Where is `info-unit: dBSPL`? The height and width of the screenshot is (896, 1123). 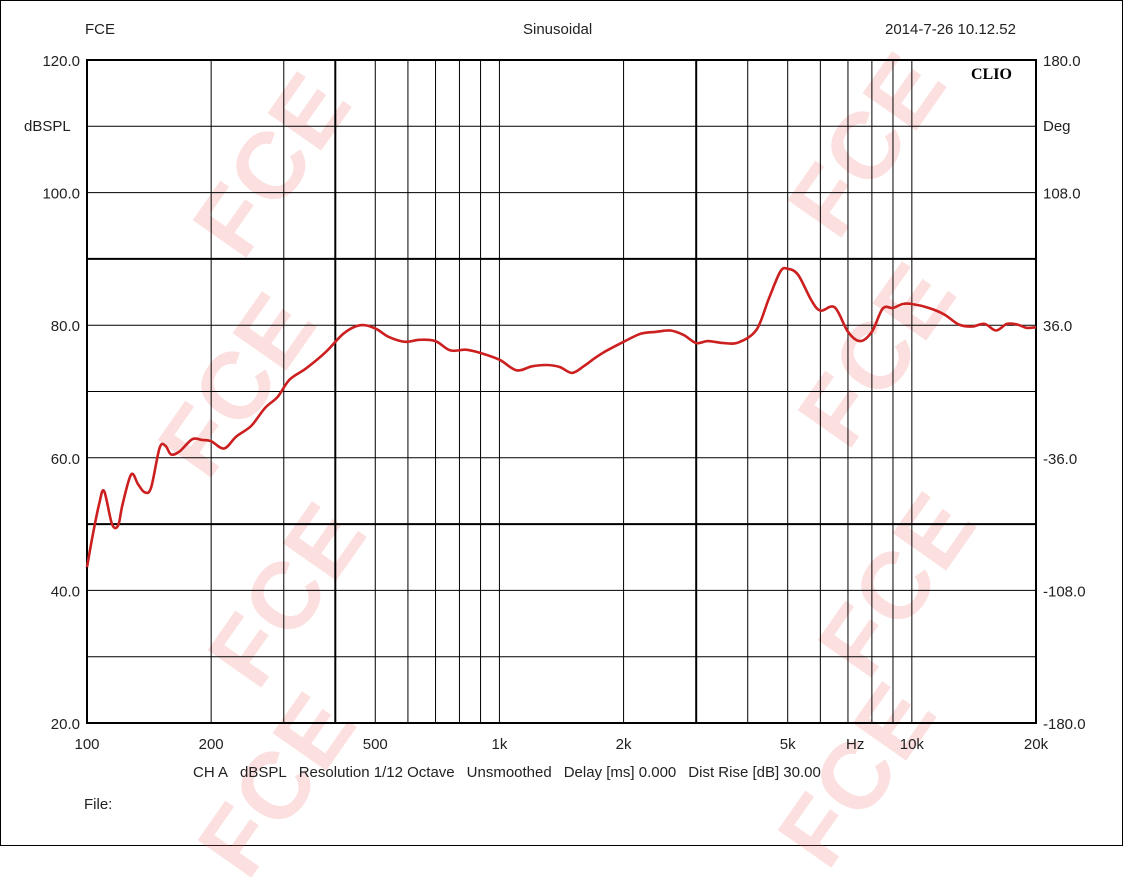
info-unit: dBSPL is located at coordinates (263, 772).